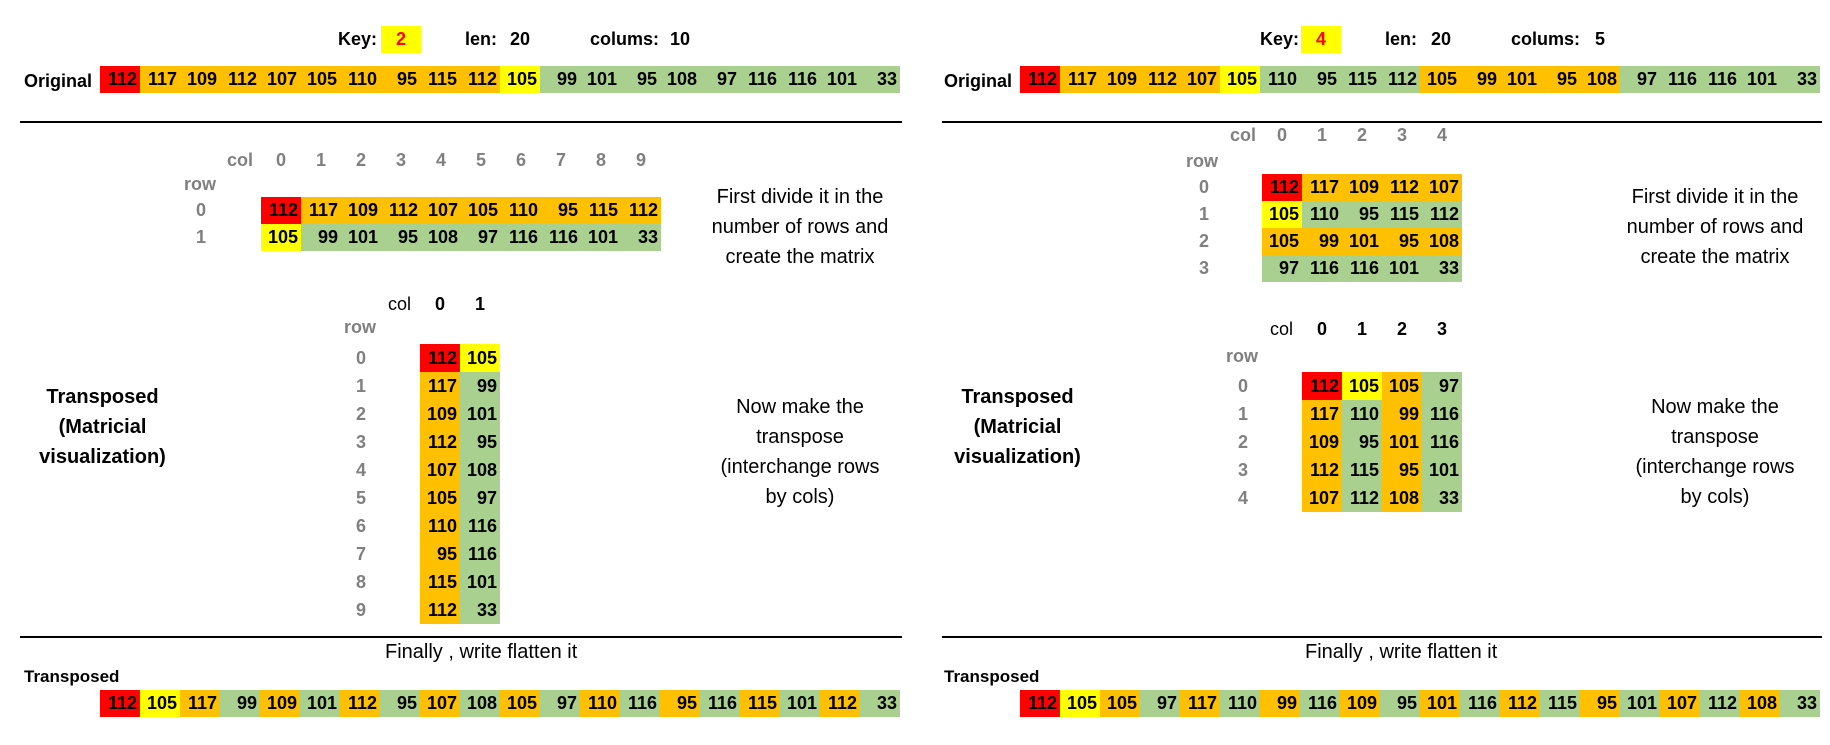 This screenshot has height=745, width=1830. I want to click on t-row-label: row, so click(360, 327).